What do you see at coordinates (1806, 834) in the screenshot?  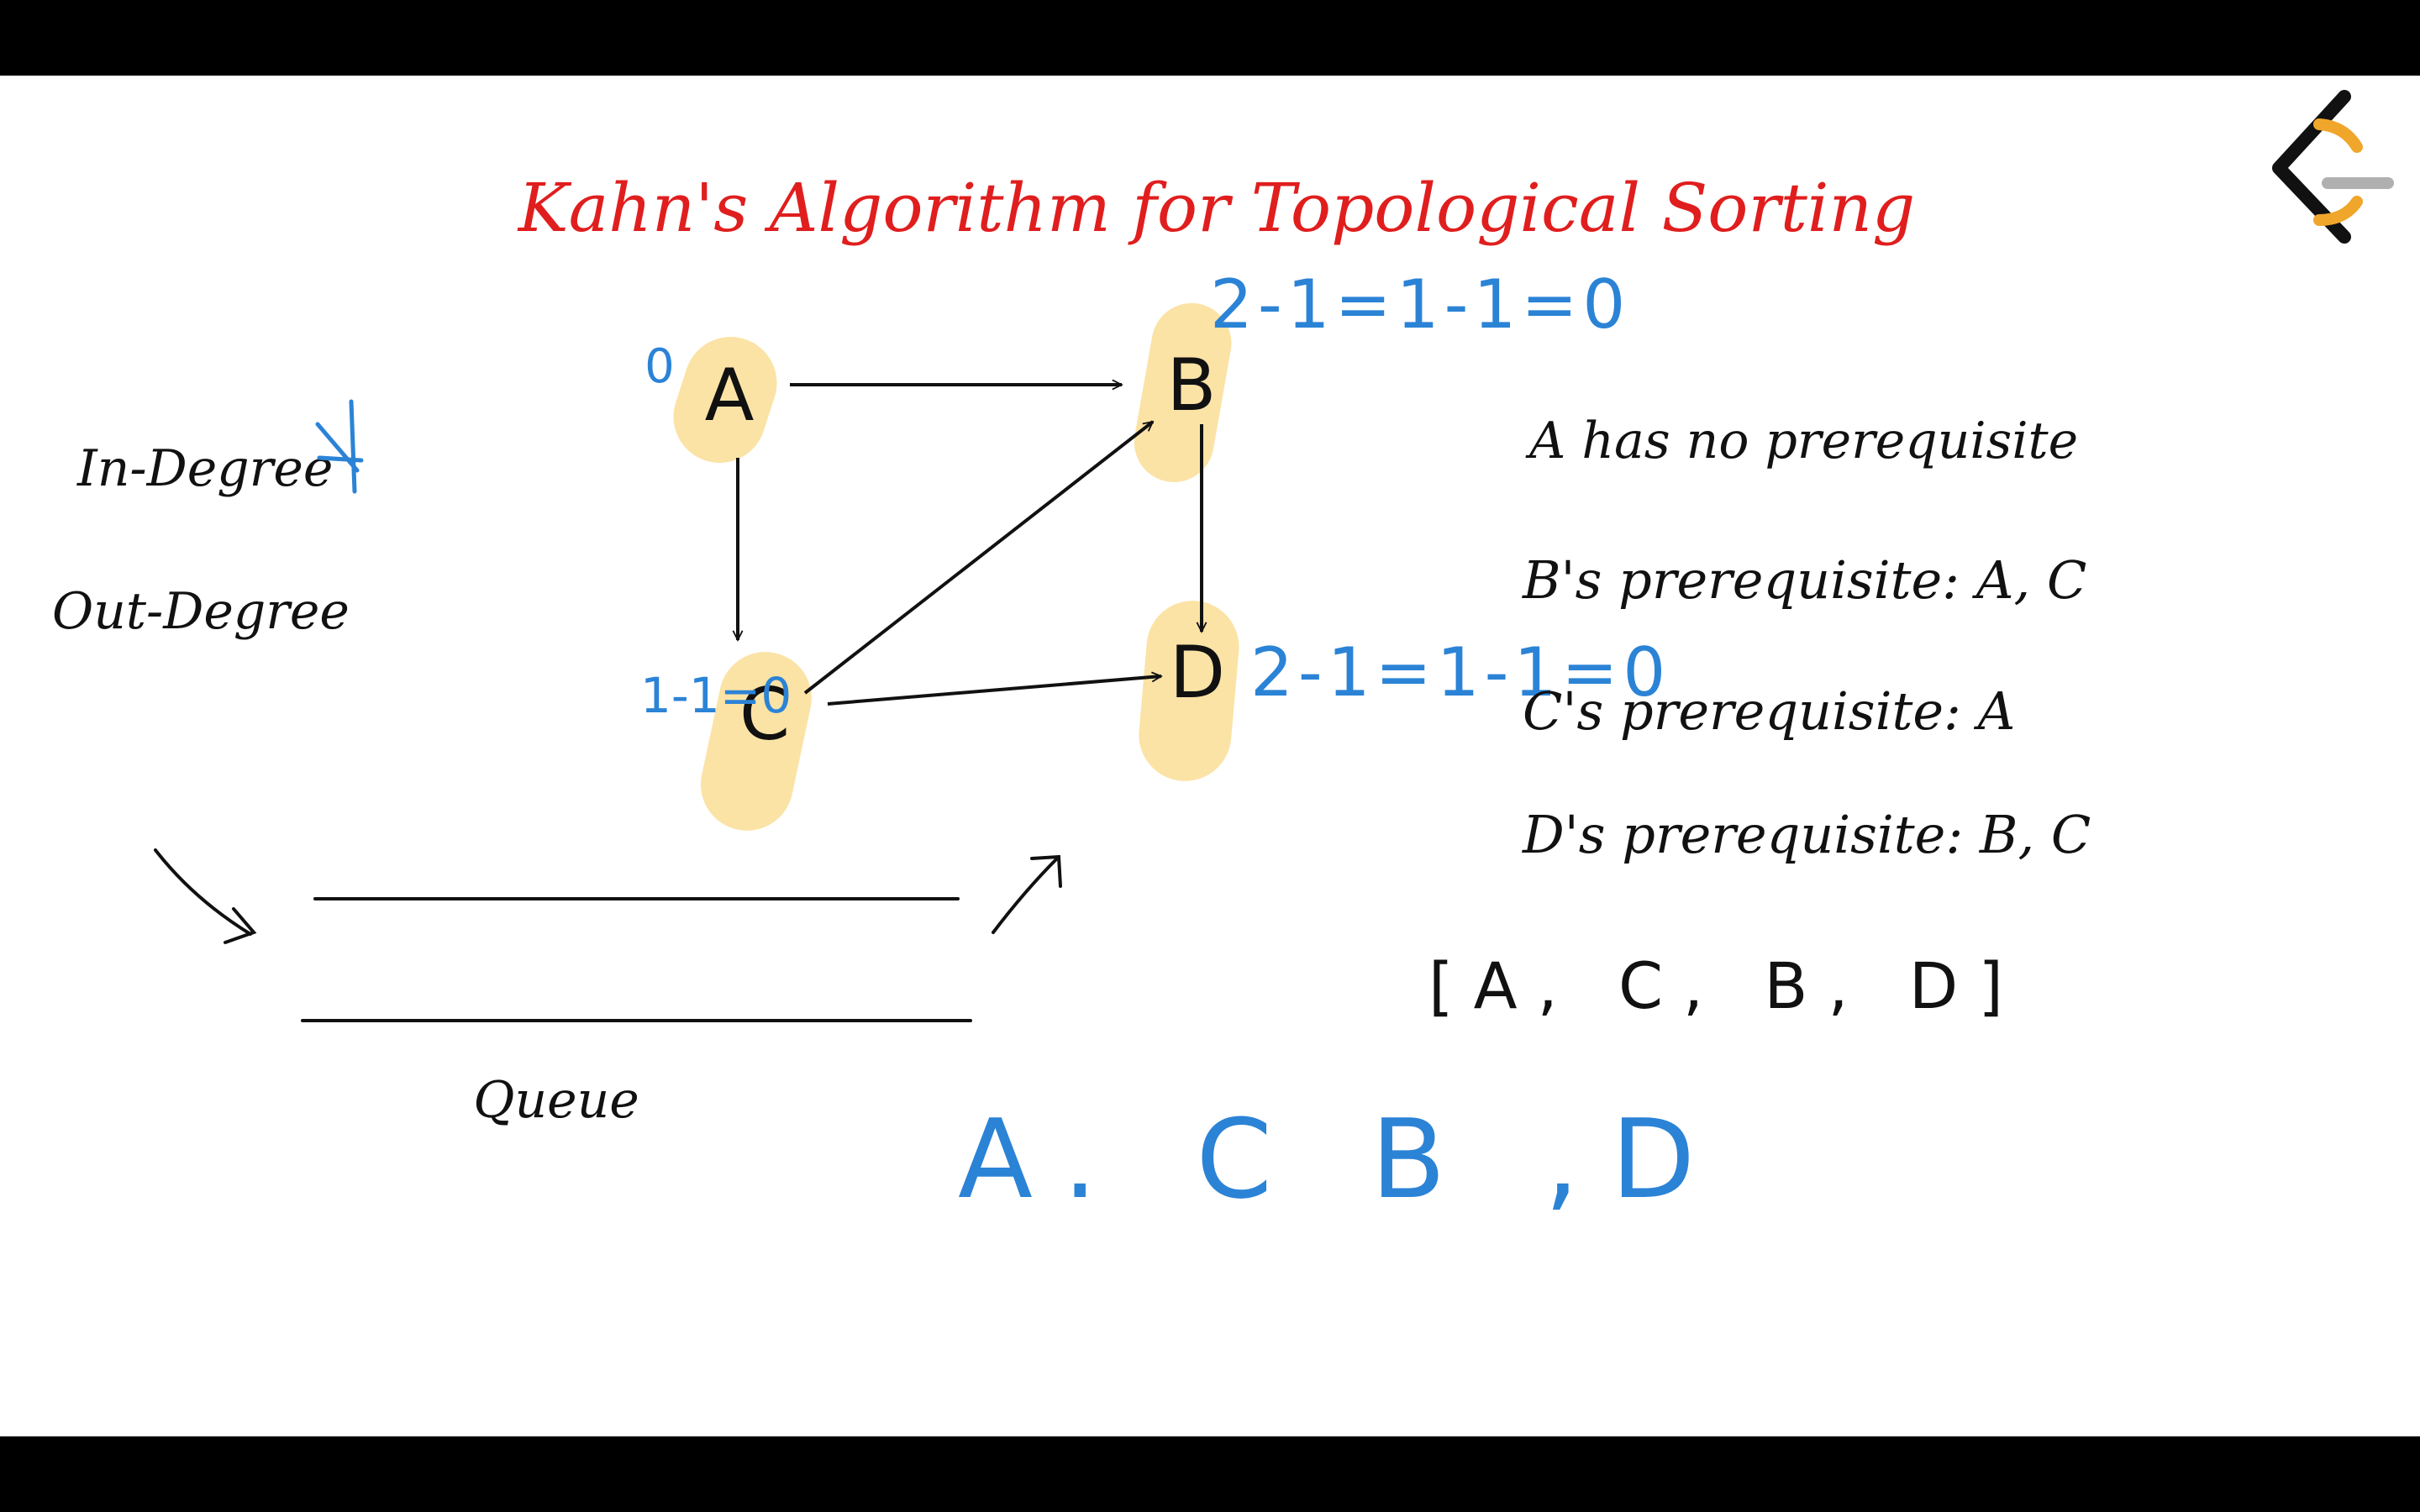 I see `prerequisite-d: D's prerequisite: B, C` at bounding box center [1806, 834].